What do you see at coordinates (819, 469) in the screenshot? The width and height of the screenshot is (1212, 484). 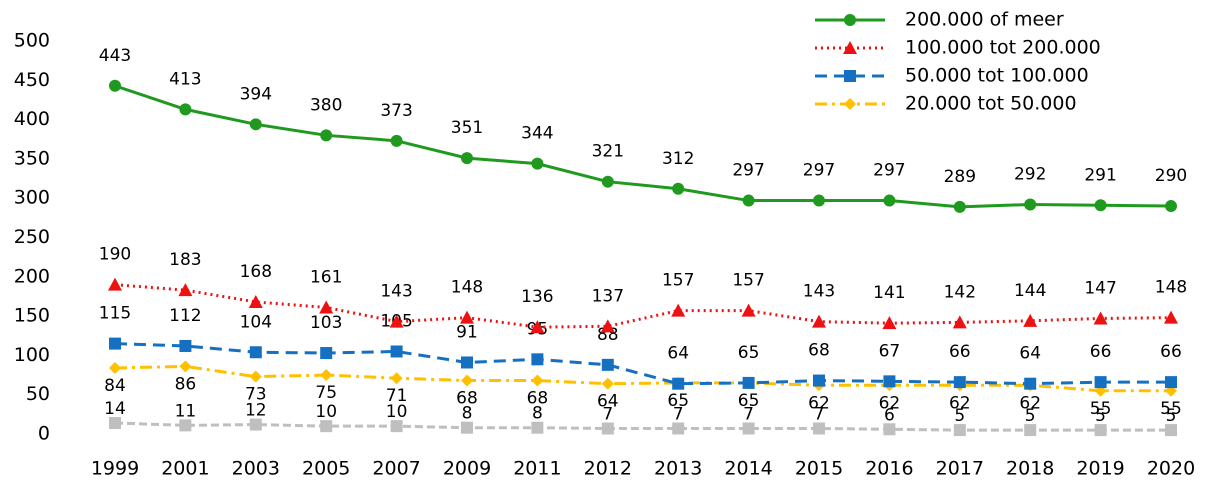 I see `x-tick-label: 2015` at bounding box center [819, 469].